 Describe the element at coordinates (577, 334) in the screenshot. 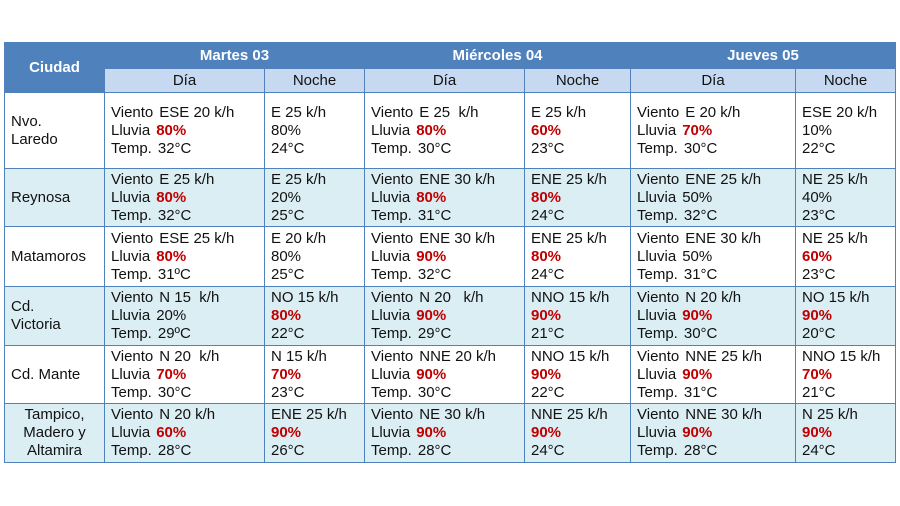

I see `temp-line: 21°C` at that location.